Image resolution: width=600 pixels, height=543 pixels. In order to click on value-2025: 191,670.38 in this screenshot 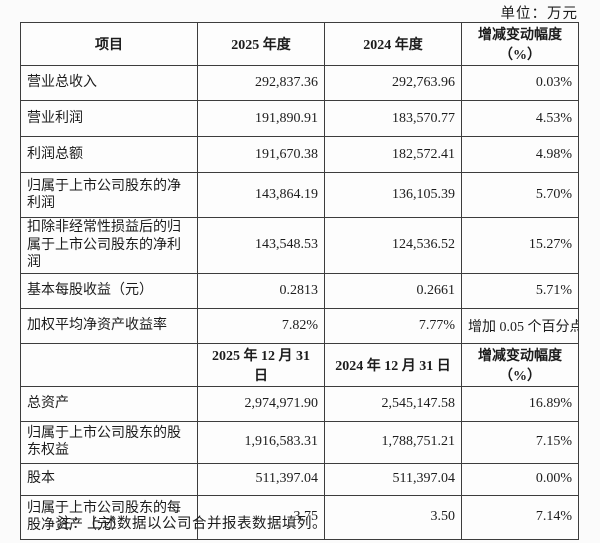, I will do `click(261, 154)`.